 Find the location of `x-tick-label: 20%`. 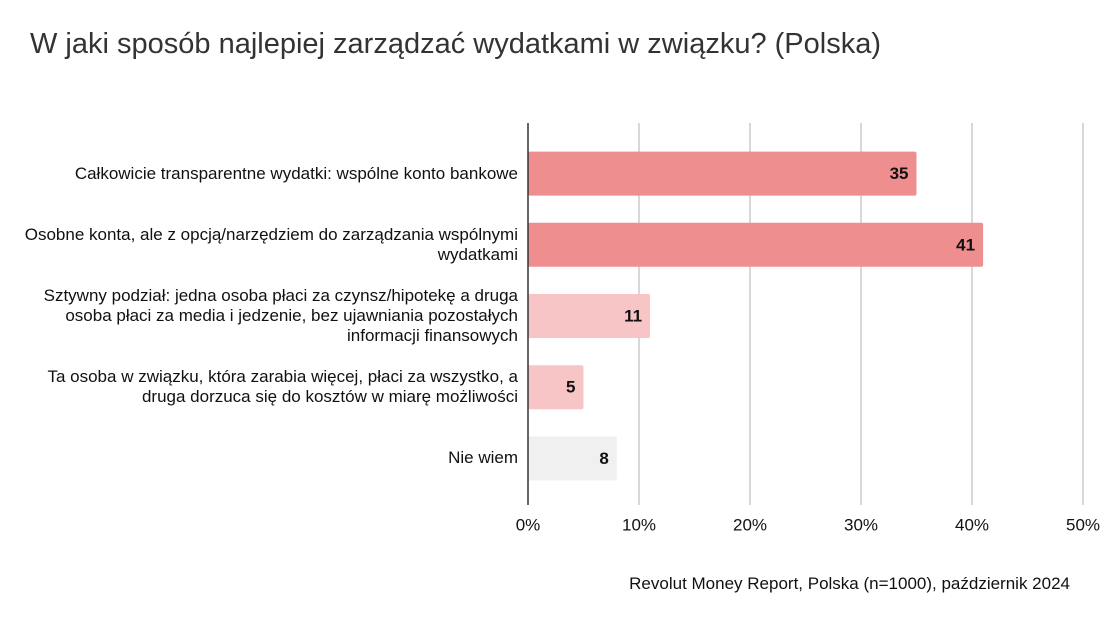

x-tick-label: 20% is located at coordinates (750, 524).